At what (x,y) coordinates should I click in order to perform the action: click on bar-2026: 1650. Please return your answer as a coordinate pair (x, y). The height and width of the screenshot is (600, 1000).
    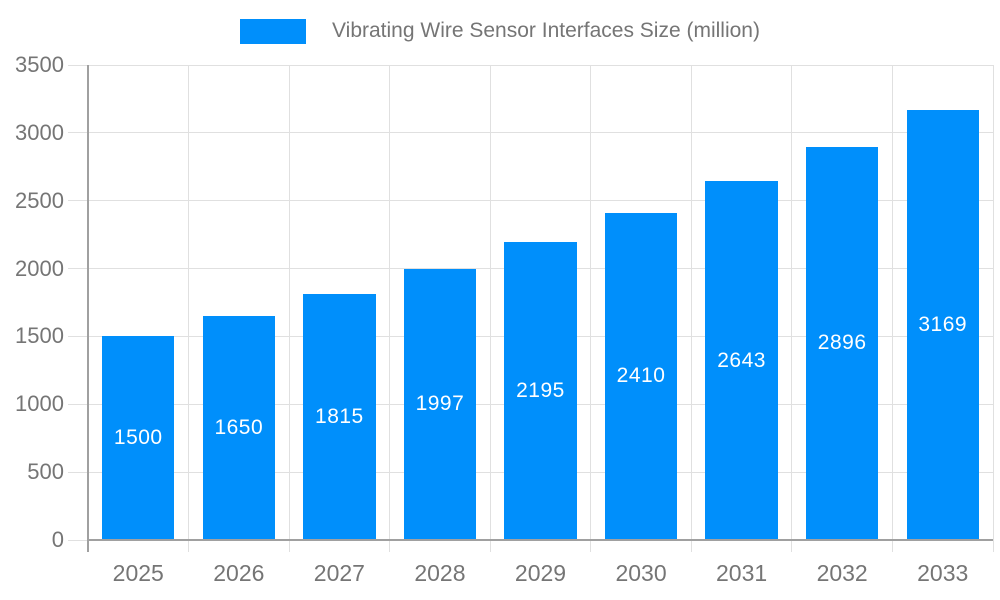
    Looking at the image, I should click on (239, 428).